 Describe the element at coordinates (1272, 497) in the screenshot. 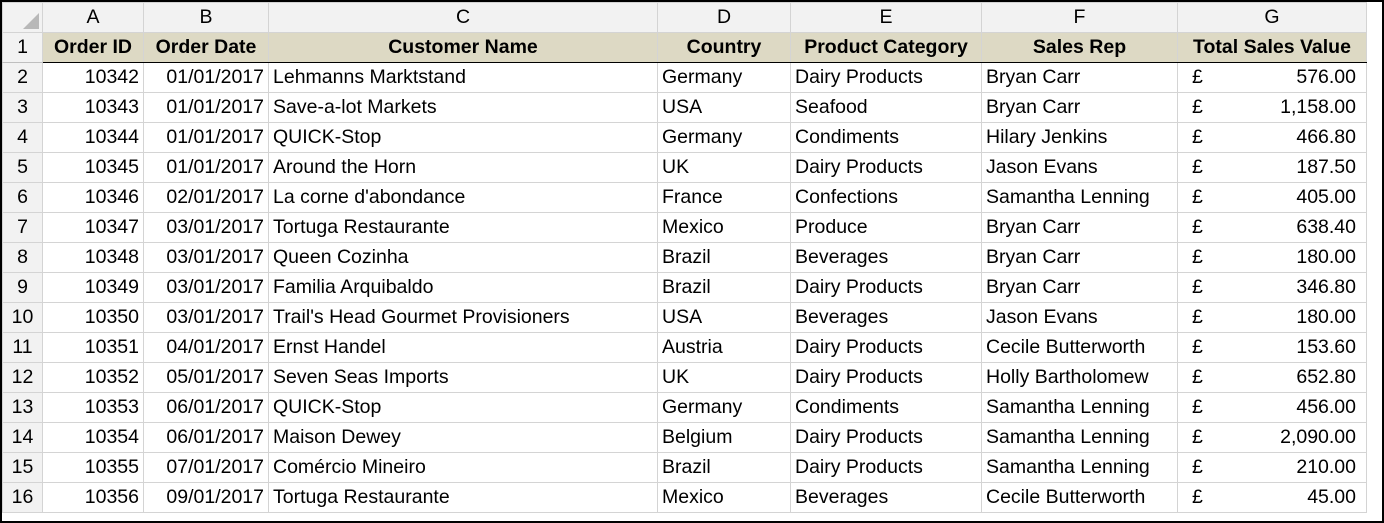

I see `cell-total-sales-value: £45.00` at that location.